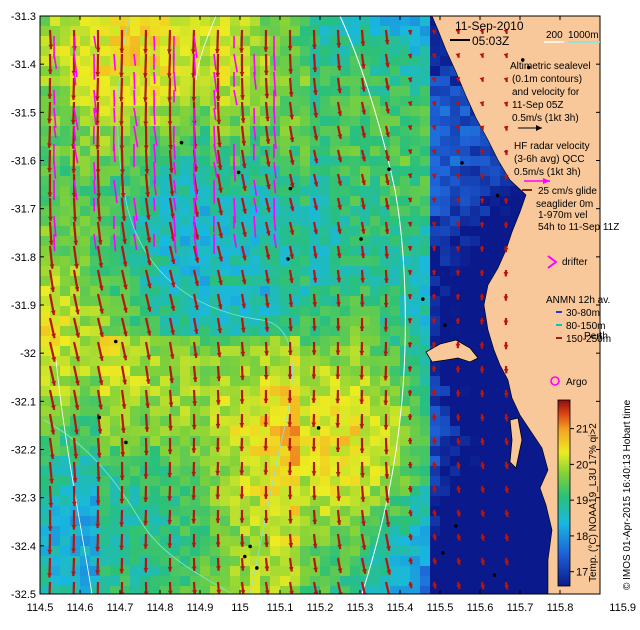 This screenshot has width=640, height=630. Describe the element at coordinates (538, 105) in the screenshot. I see `alt-legend-line: 11-Sep 05Z` at that location.